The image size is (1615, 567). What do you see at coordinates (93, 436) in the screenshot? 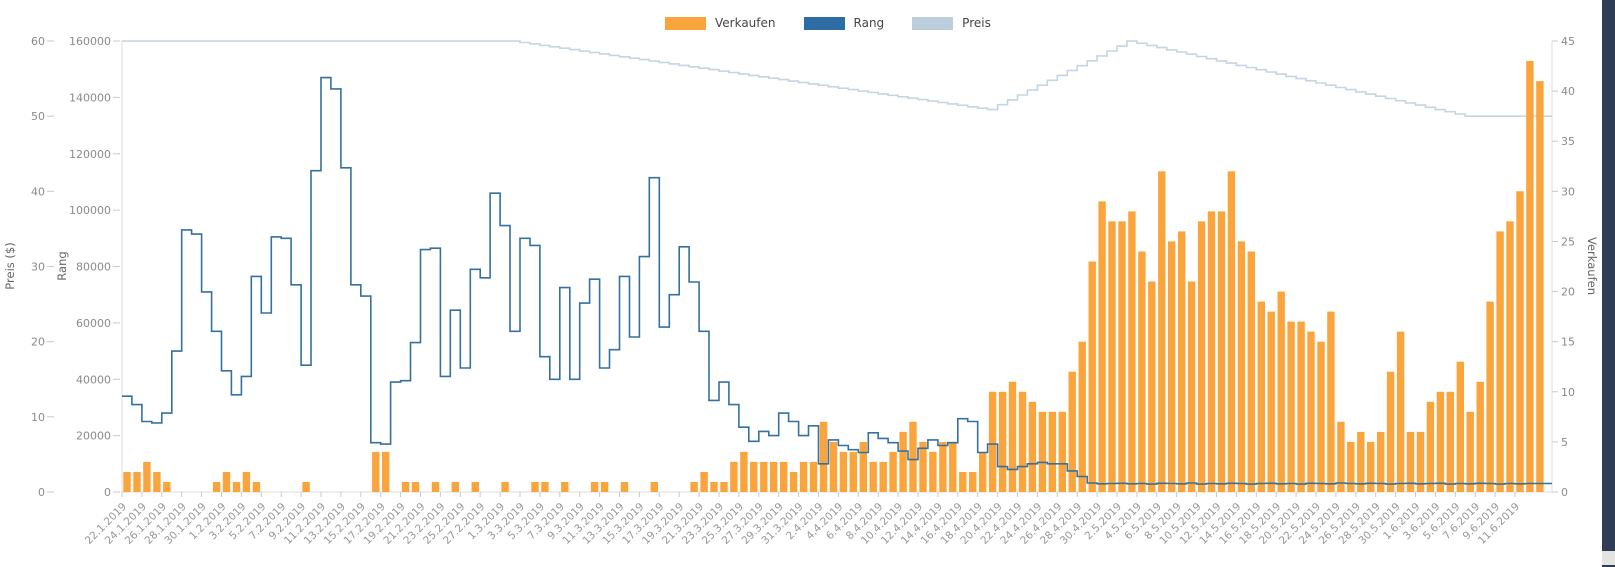
I see `svg-text: 20000` at bounding box center [93, 436].